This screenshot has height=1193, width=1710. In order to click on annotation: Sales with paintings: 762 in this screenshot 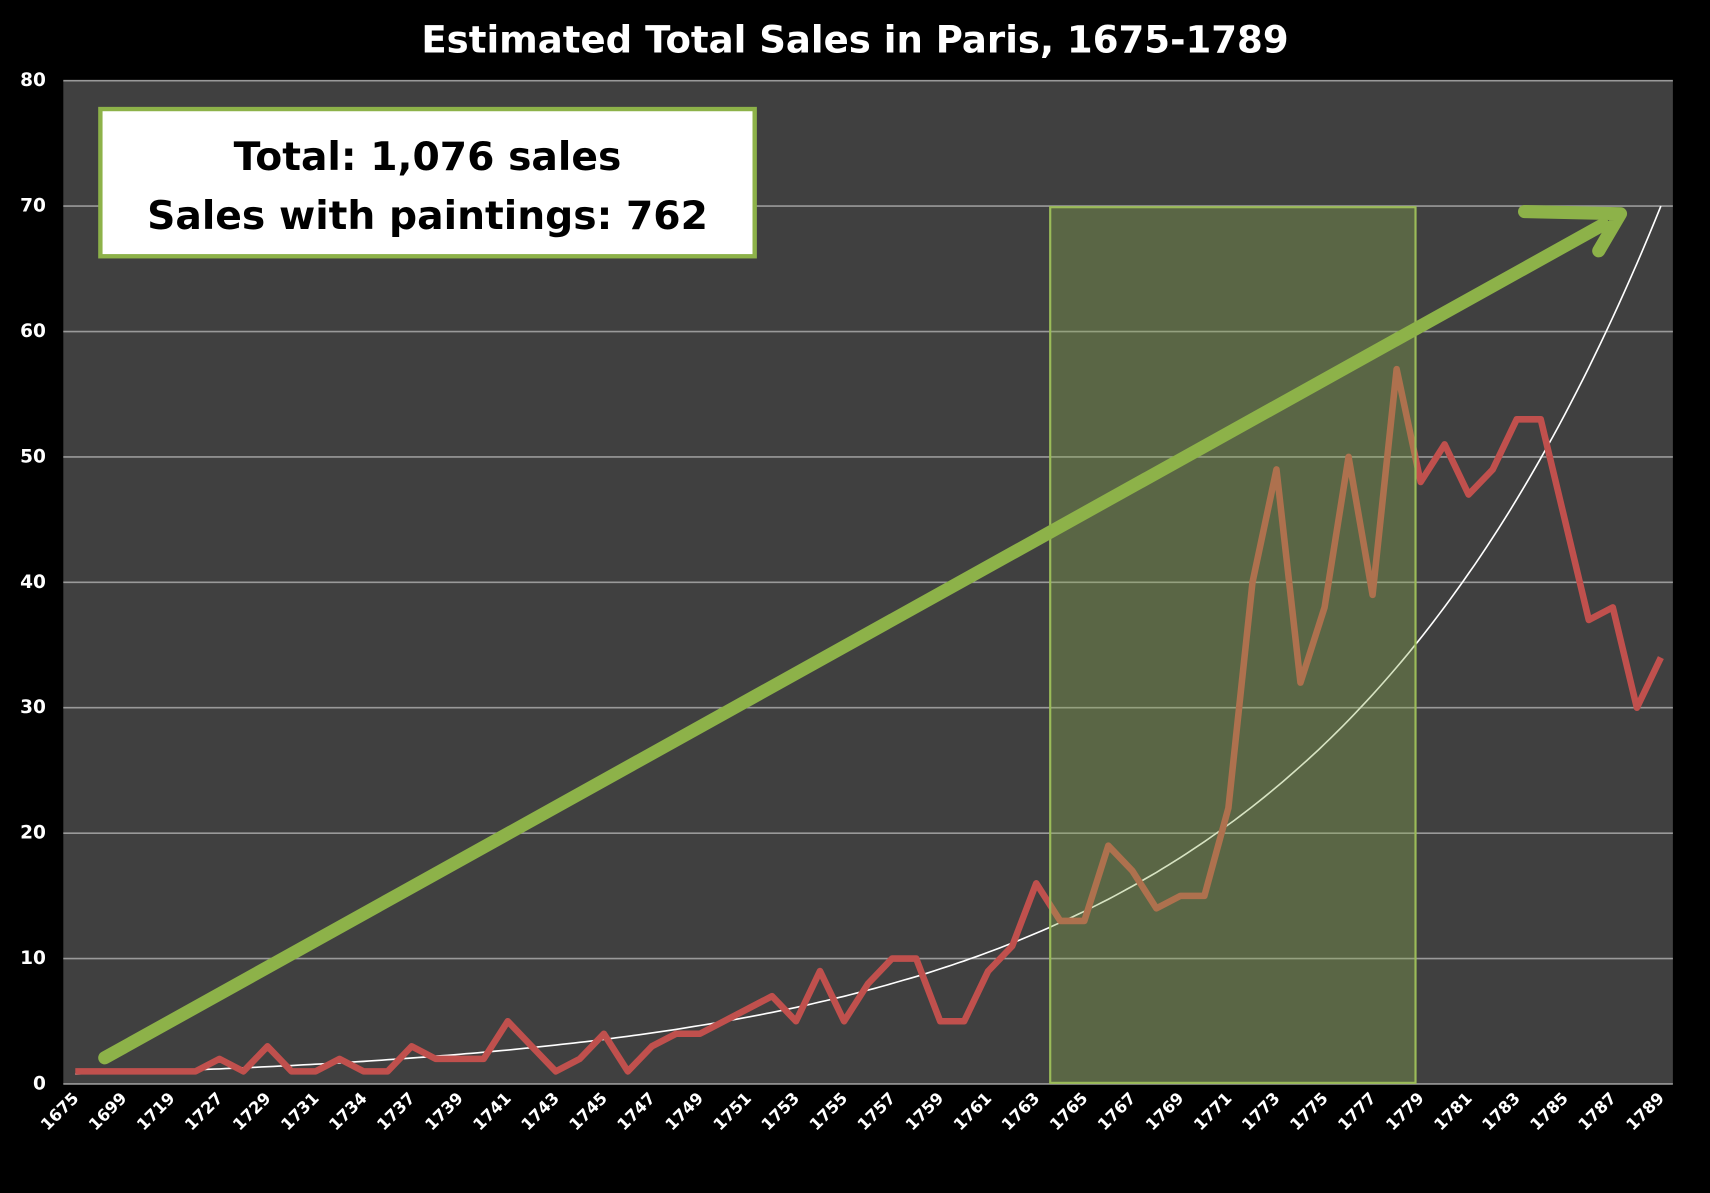, I will do `click(427, 216)`.